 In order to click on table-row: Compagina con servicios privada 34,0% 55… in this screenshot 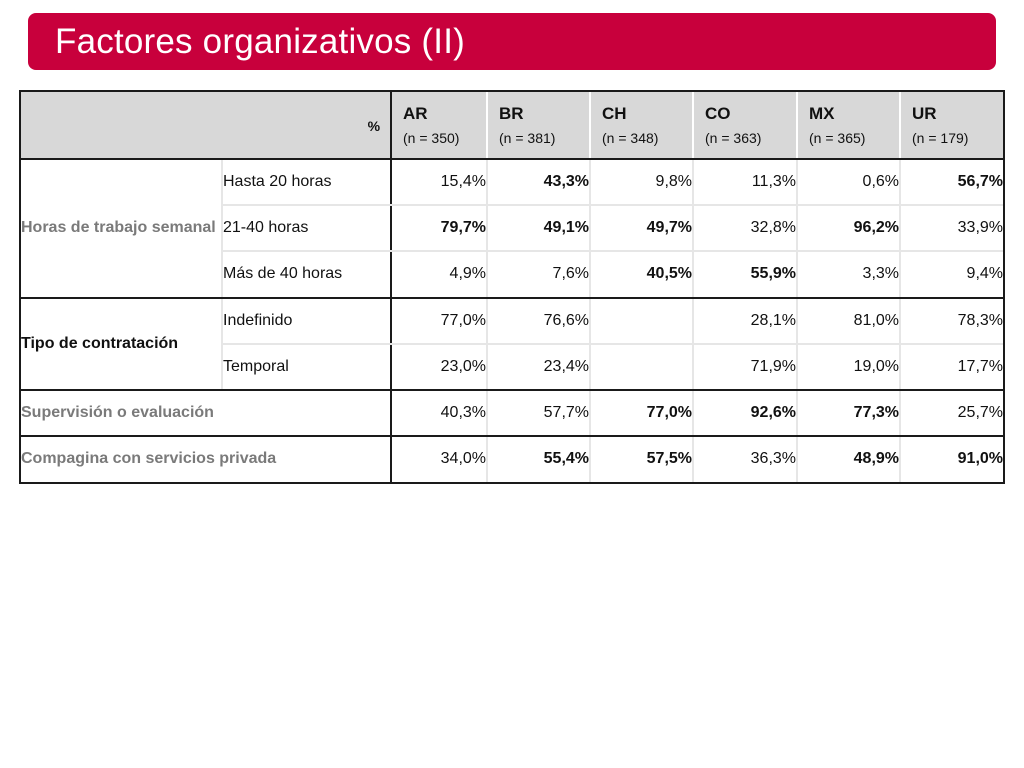, I will do `click(512, 458)`.